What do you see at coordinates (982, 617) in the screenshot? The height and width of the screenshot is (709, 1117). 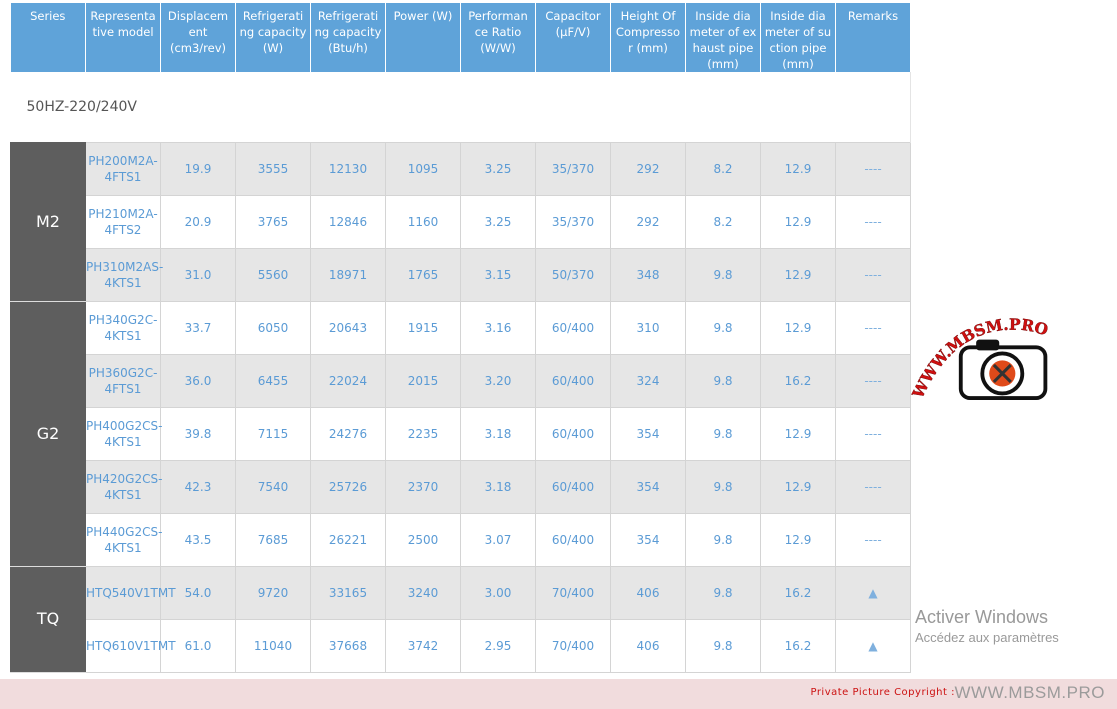 I see `activate-line1: Activer Windows` at bounding box center [982, 617].